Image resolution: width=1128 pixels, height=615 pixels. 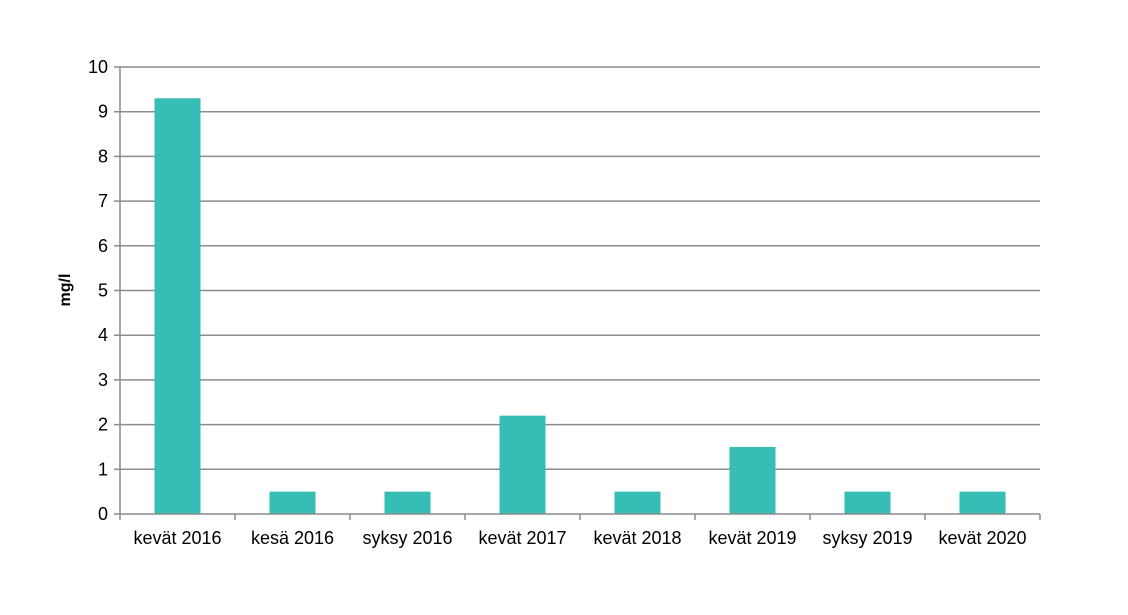 What do you see at coordinates (103, 201) in the screenshot?
I see `y-tick-label: 7` at bounding box center [103, 201].